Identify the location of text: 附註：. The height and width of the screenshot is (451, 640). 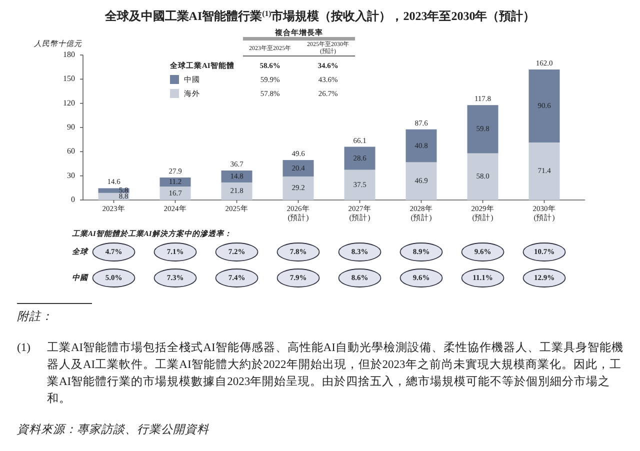
(35, 317).